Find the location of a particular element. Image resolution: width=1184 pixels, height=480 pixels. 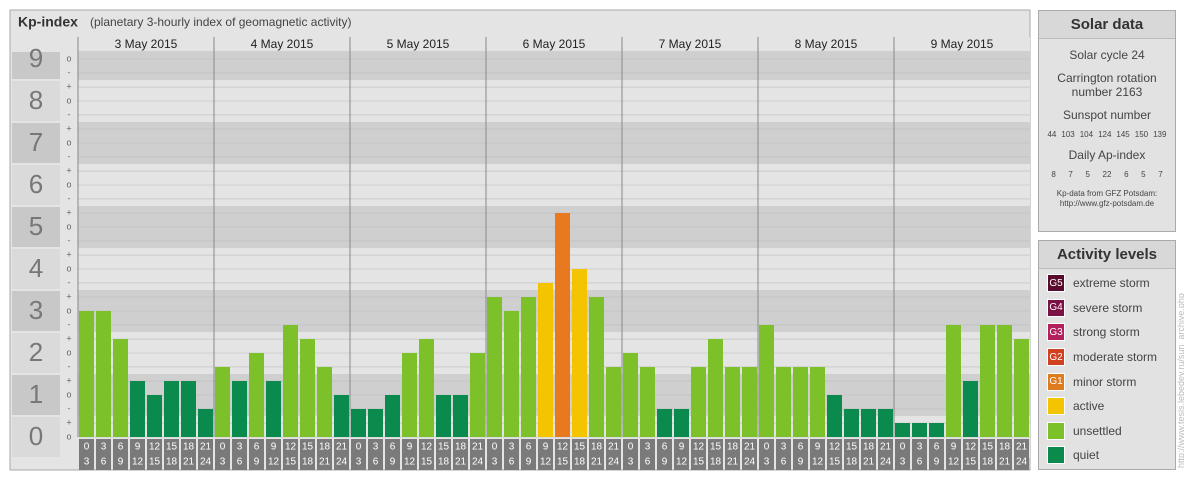

time-to: 15 is located at coordinates (155, 462).